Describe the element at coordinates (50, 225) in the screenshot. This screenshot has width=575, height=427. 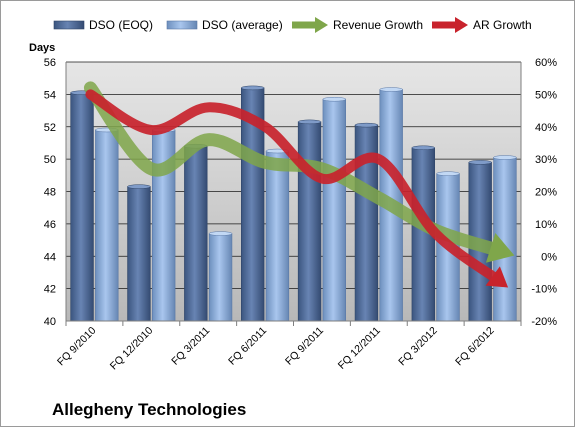
I see `y-tick-label: 46` at that location.